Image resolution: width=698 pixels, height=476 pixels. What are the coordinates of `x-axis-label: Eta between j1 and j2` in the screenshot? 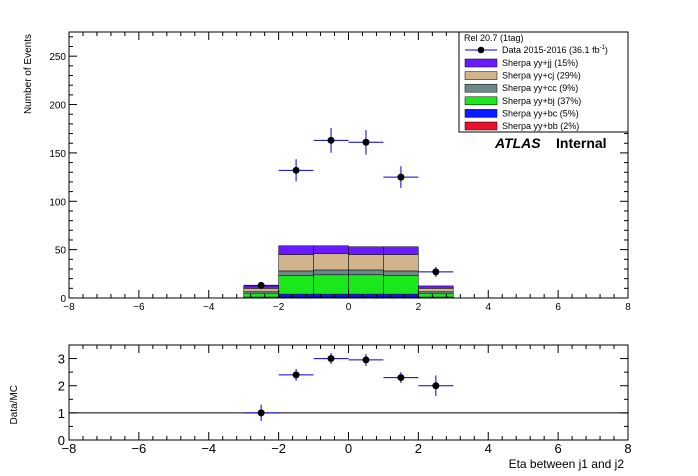 It's located at (567, 464).